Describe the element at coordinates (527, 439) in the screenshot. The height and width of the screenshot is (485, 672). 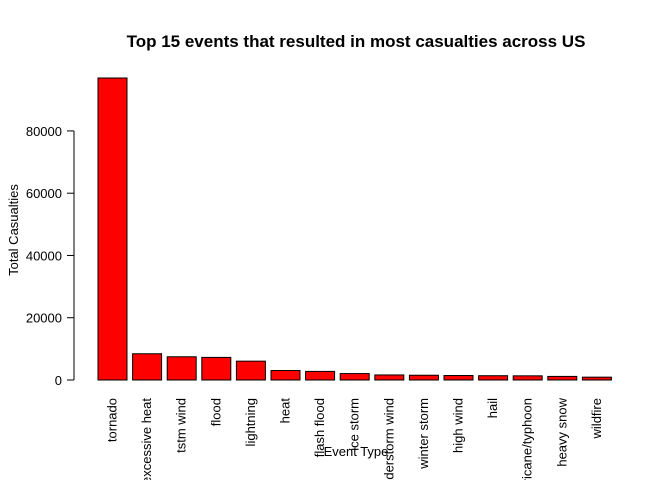
I see `x-tick-label: hurricane/typhoon` at that location.